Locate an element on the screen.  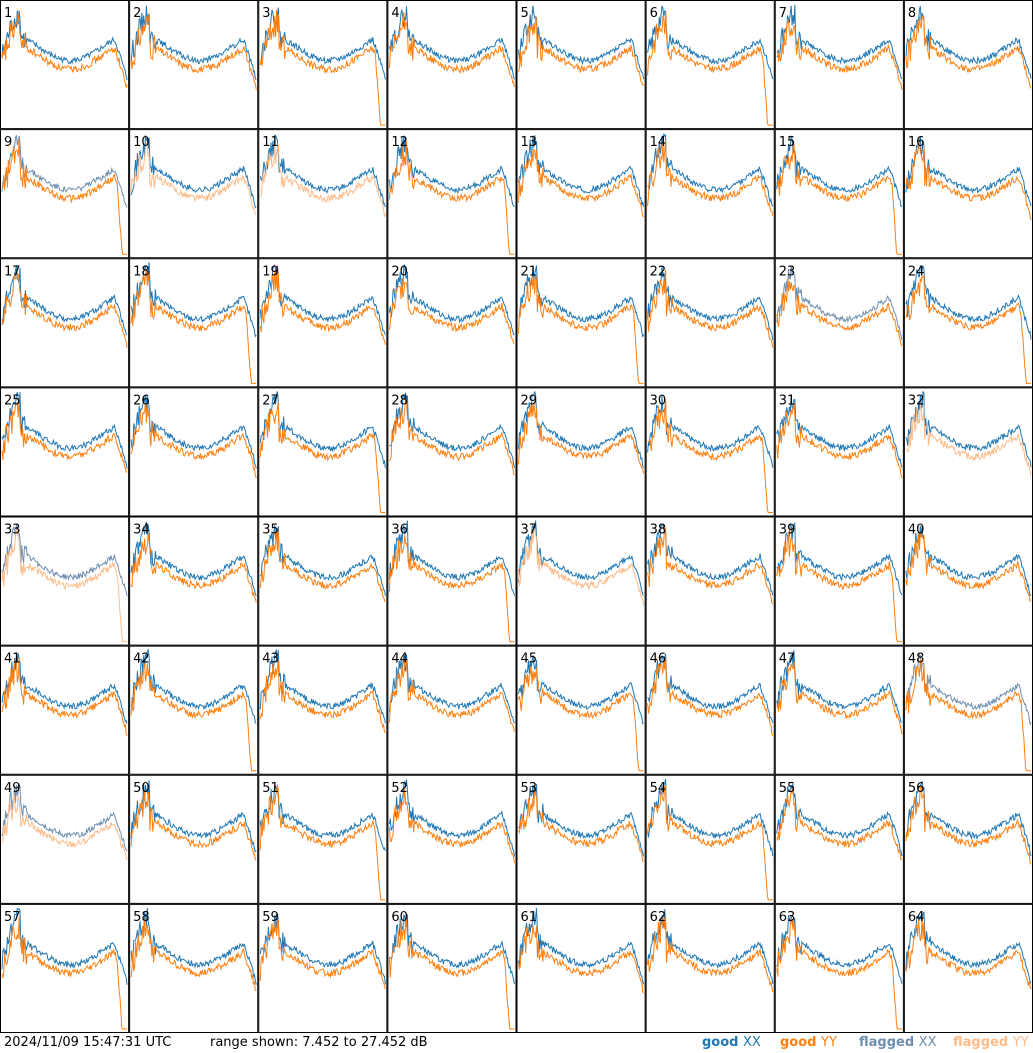
panel-label: 13 is located at coordinates (529, 142).